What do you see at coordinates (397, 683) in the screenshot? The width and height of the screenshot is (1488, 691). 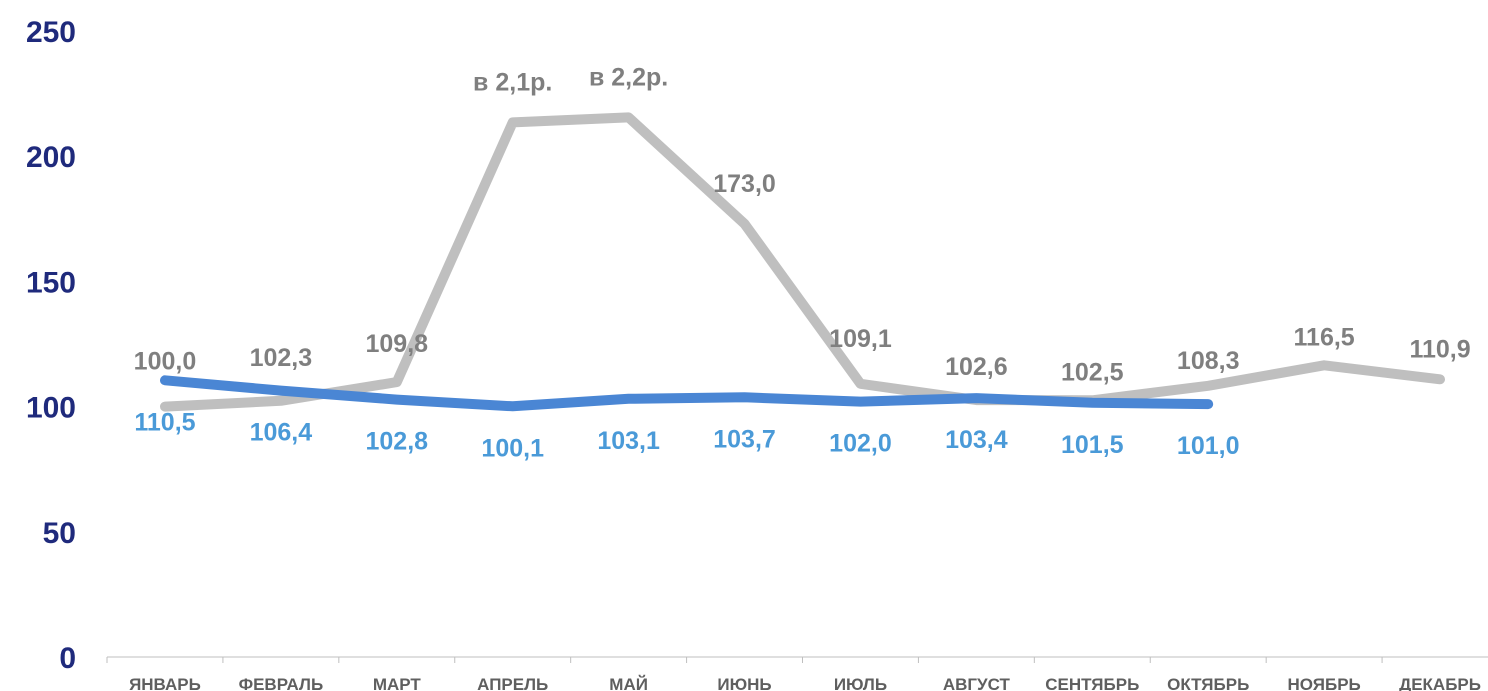 I see `x-tick-label: МАРТ` at bounding box center [397, 683].